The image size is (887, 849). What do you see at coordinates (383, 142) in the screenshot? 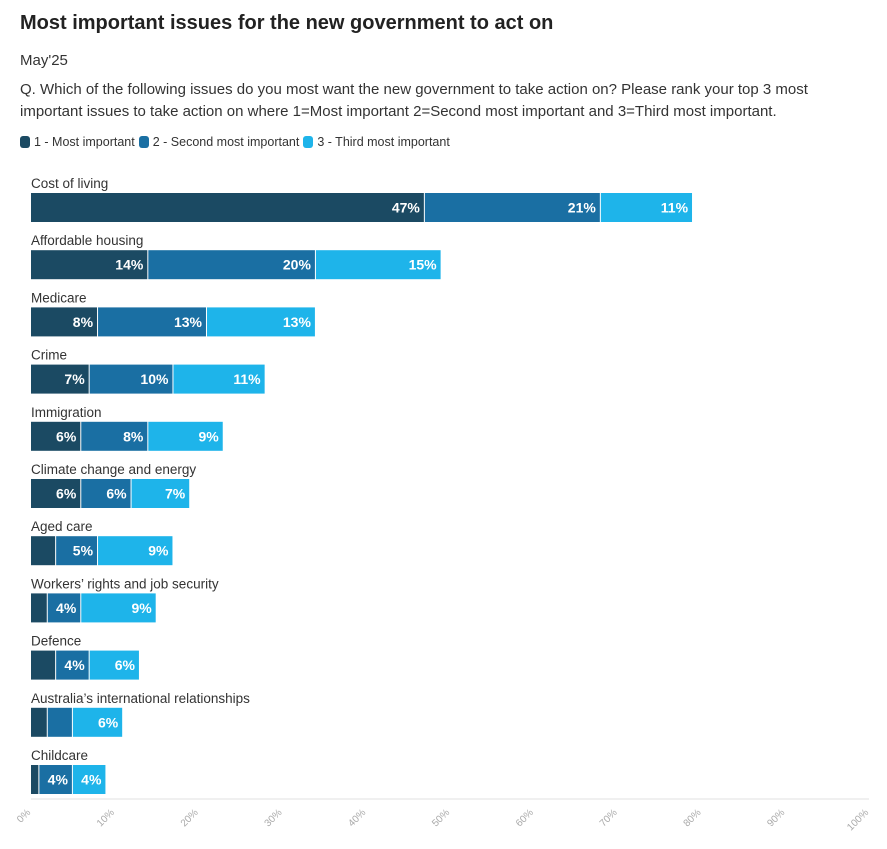
I see `legend-label: 3 - Third most important` at bounding box center [383, 142].